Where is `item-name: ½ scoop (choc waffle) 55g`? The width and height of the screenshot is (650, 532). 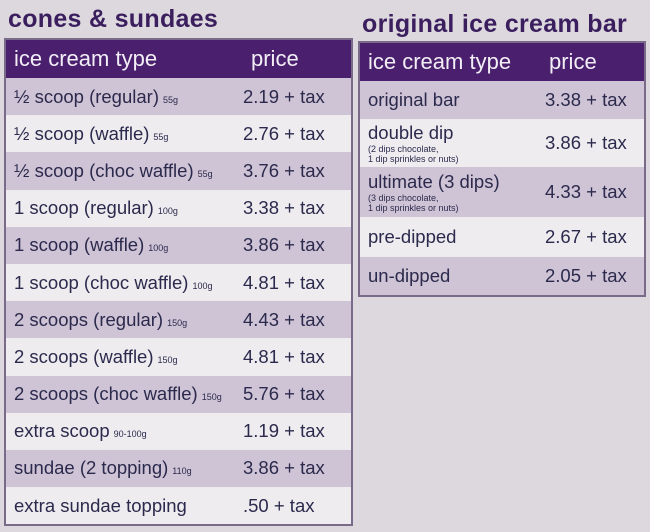 item-name: ½ scoop (choc waffle) 55g is located at coordinates (124, 171).